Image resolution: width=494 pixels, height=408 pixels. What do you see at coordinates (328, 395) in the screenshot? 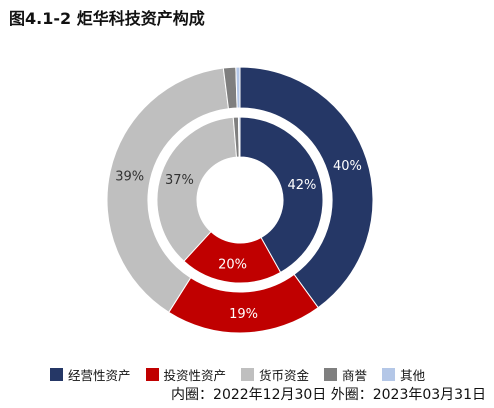
I see `footnote: 内圈：2022年12月30日 外圈：2023年03月31日` at bounding box center [328, 395].